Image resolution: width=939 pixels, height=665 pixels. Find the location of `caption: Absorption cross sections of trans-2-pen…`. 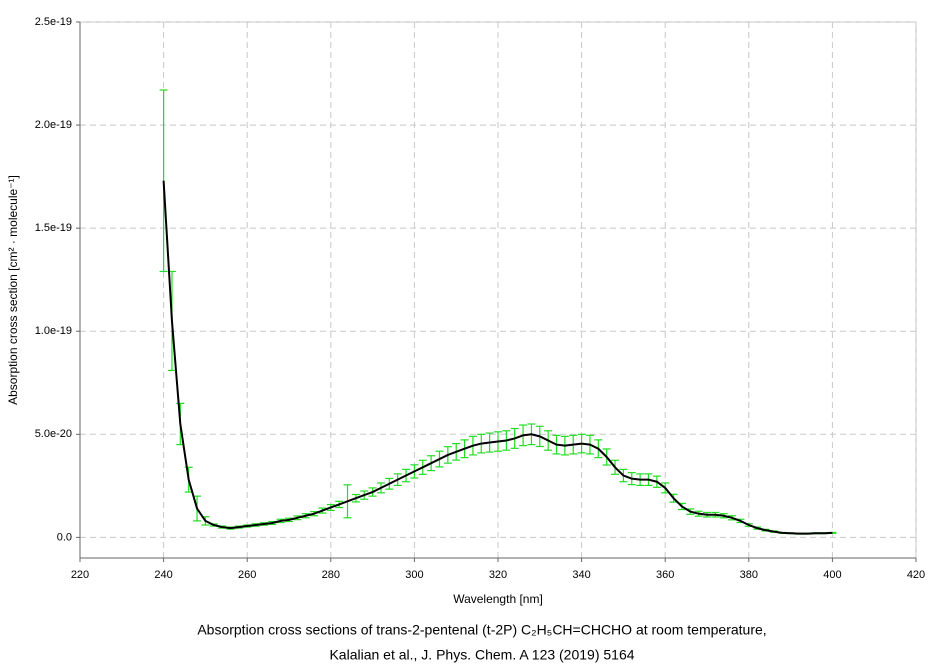

caption: Absorption cross sections of trans-2-pen… is located at coordinates (481, 630).